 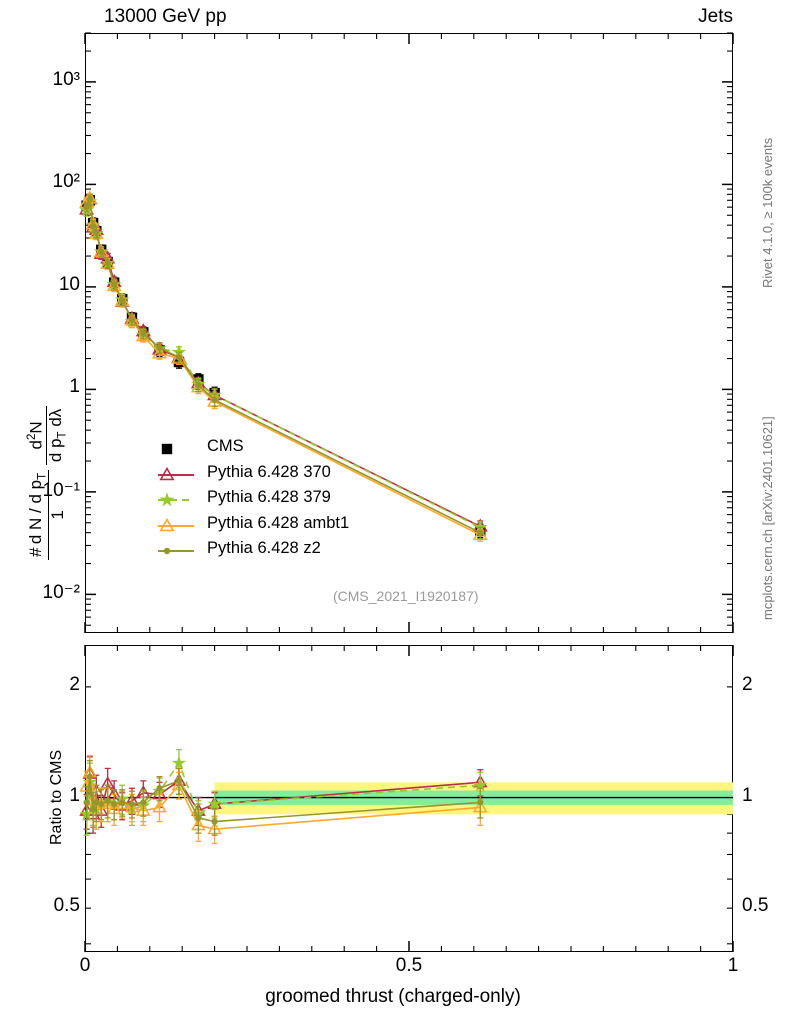 What do you see at coordinates (74, 795) in the screenshot?
I see `ratio-y-tick-label: 1` at bounding box center [74, 795].